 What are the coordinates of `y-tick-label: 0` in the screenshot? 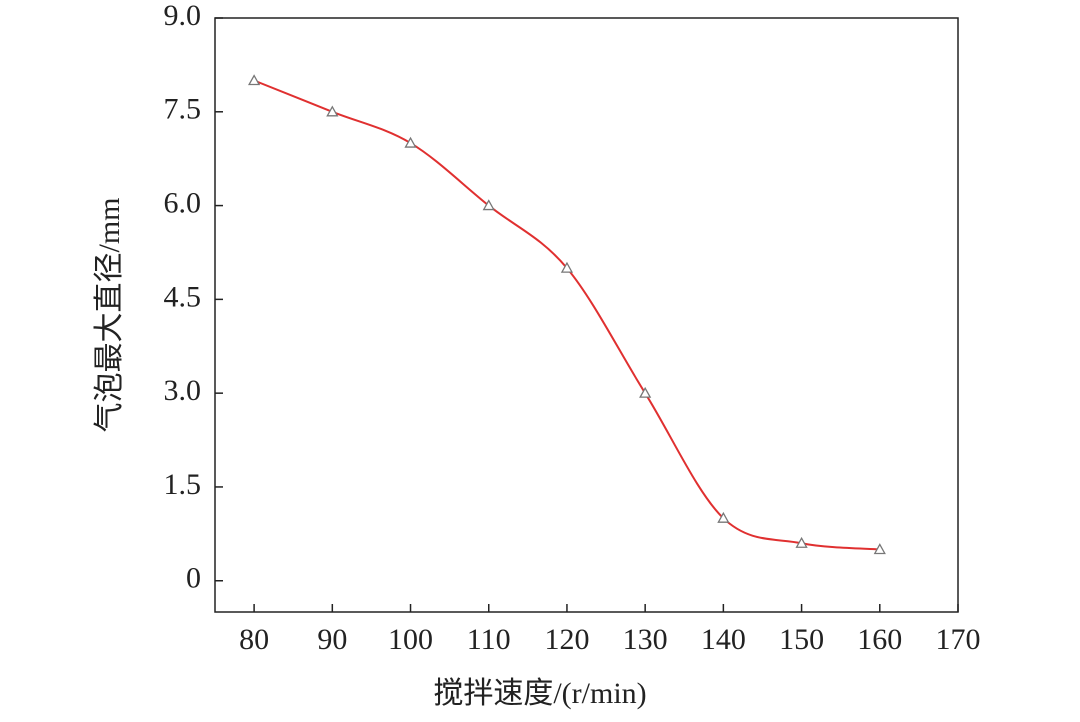 It's located at (193, 578).